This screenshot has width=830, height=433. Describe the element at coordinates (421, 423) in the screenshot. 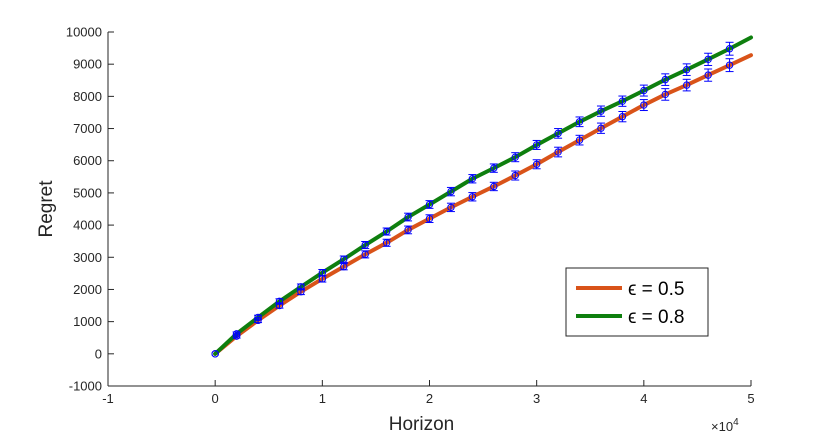

I see `x-axis-title: Horizon` at that location.